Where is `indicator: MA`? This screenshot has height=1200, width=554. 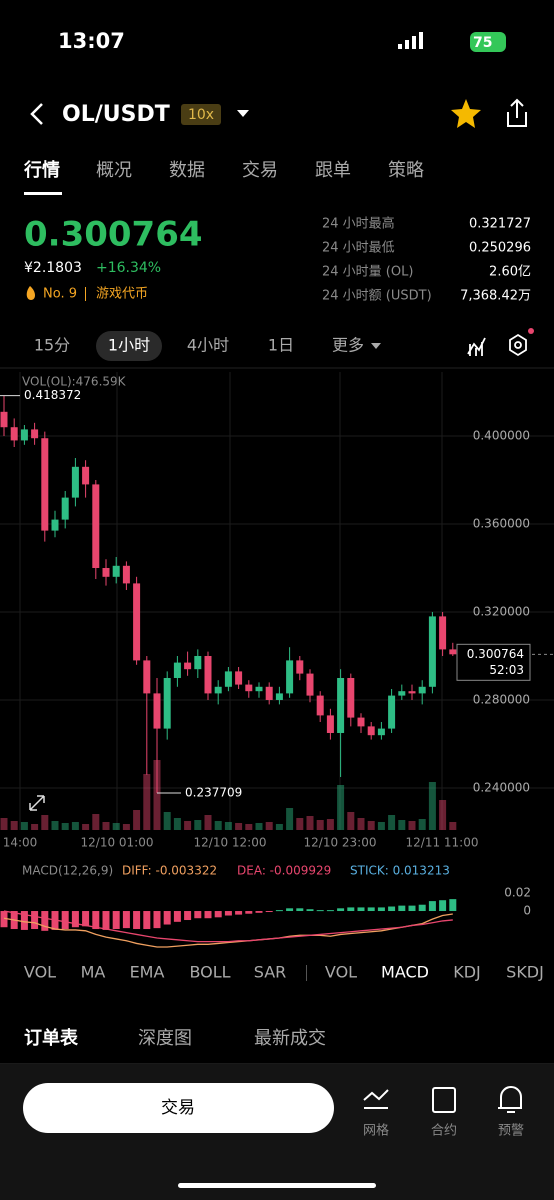
indicator: MA is located at coordinates (93, 972).